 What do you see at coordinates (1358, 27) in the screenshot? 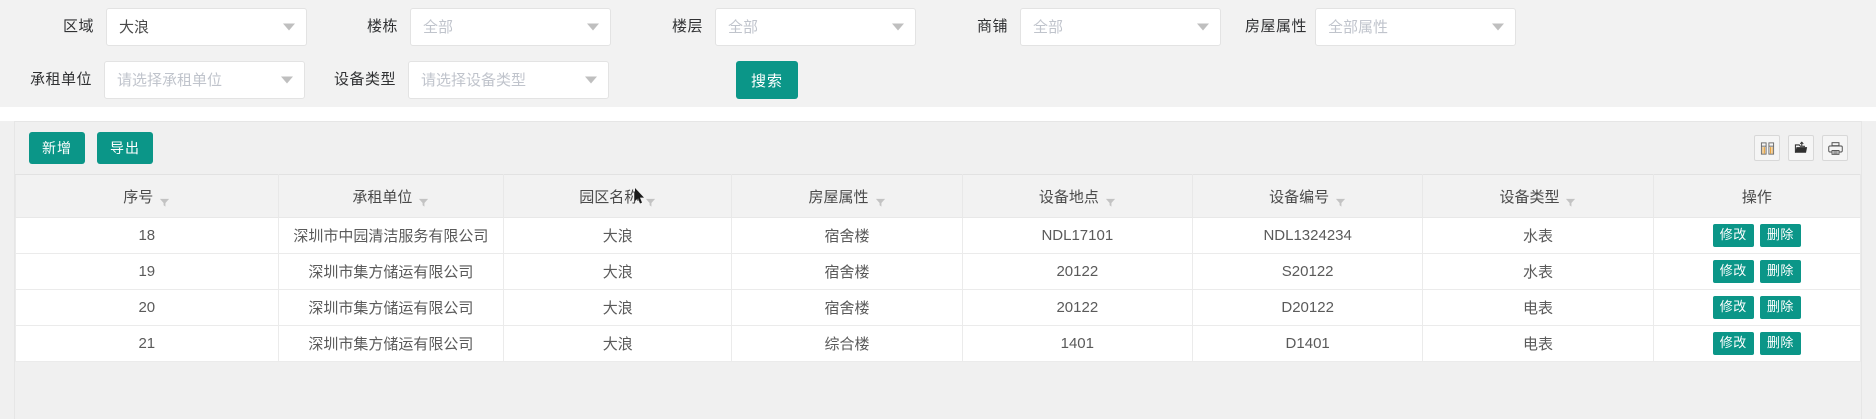
I see `select-text: 全部属性` at bounding box center [1358, 27].